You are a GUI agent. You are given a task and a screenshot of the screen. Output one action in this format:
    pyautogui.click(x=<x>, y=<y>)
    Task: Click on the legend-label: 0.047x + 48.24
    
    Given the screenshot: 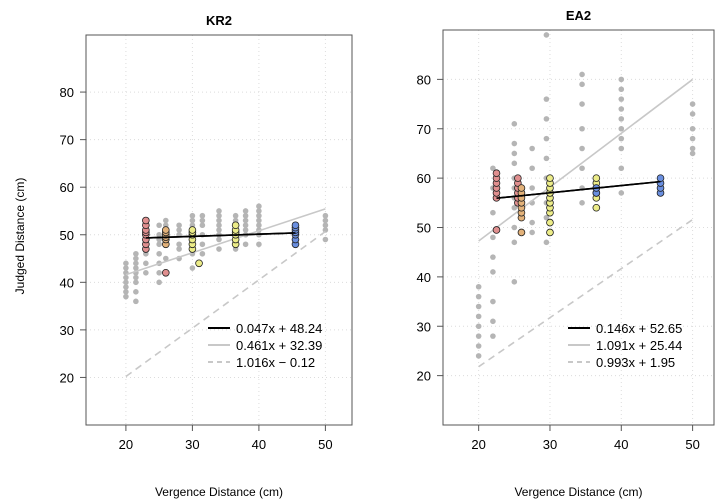 What is the action you would take?
    pyautogui.click(x=279, y=328)
    